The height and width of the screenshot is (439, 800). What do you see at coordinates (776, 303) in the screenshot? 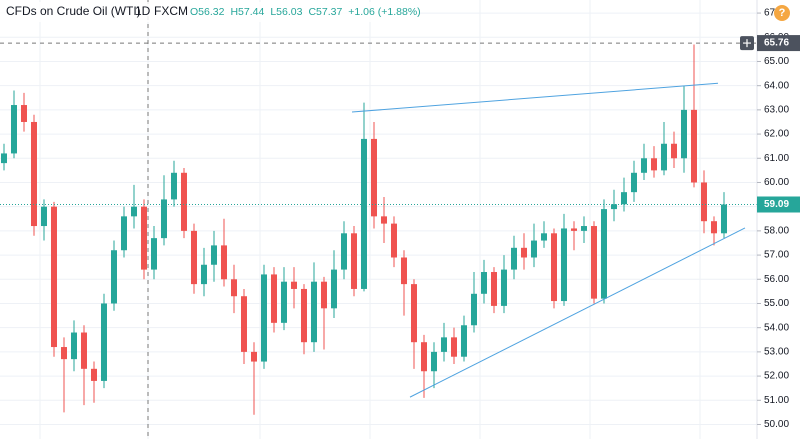
I see `y-tick-label: 55.00` at bounding box center [776, 303].